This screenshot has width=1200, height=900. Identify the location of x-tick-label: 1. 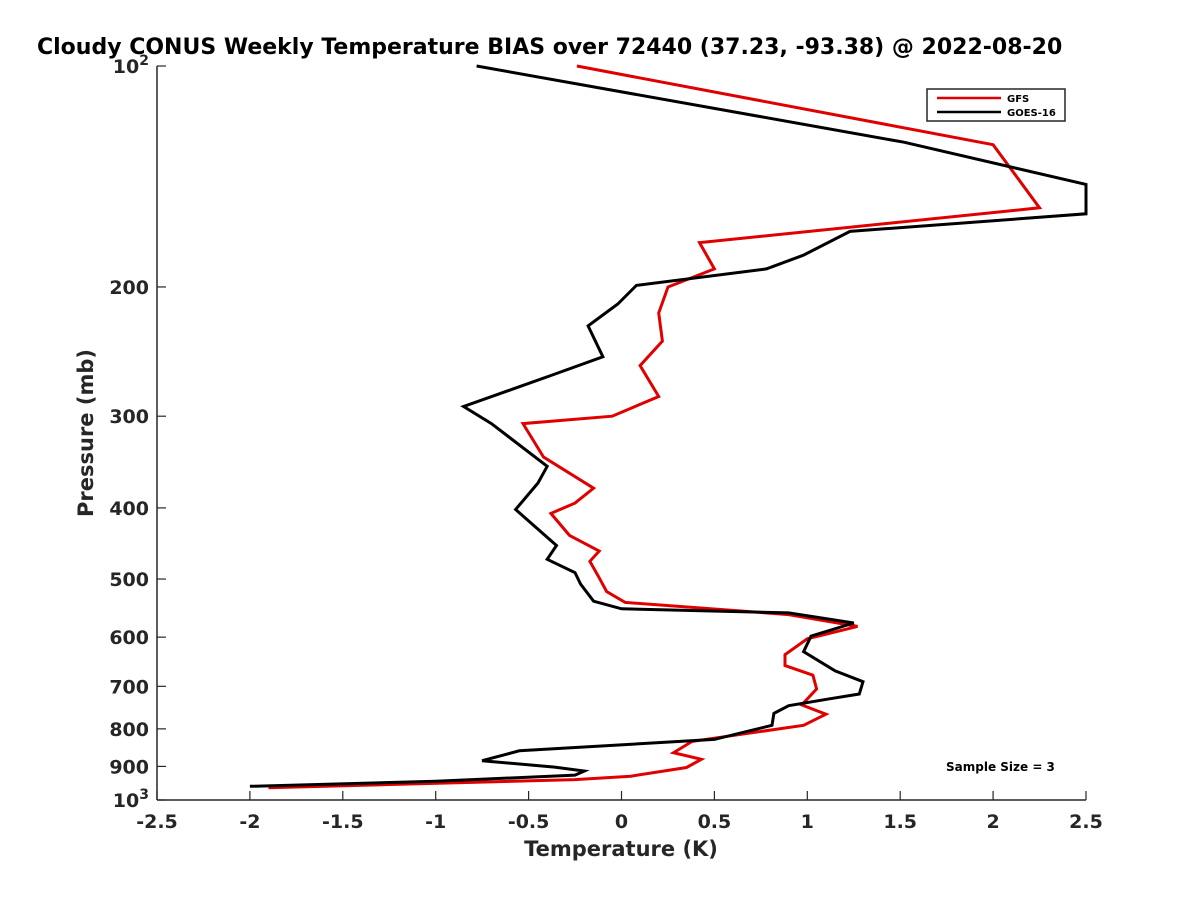
(807, 822).